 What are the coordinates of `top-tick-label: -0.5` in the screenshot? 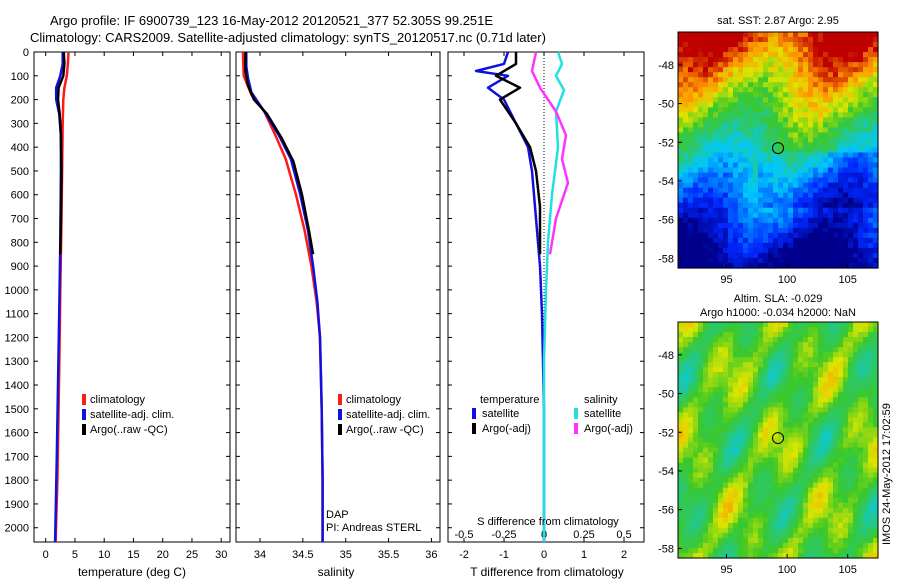 It's located at (464, 535).